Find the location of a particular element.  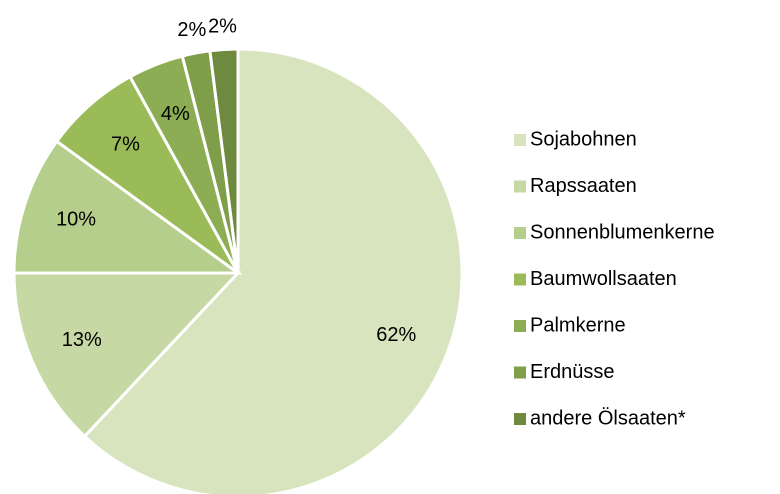

legend-label: Baumwollsaaten is located at coordinates (603, 279).